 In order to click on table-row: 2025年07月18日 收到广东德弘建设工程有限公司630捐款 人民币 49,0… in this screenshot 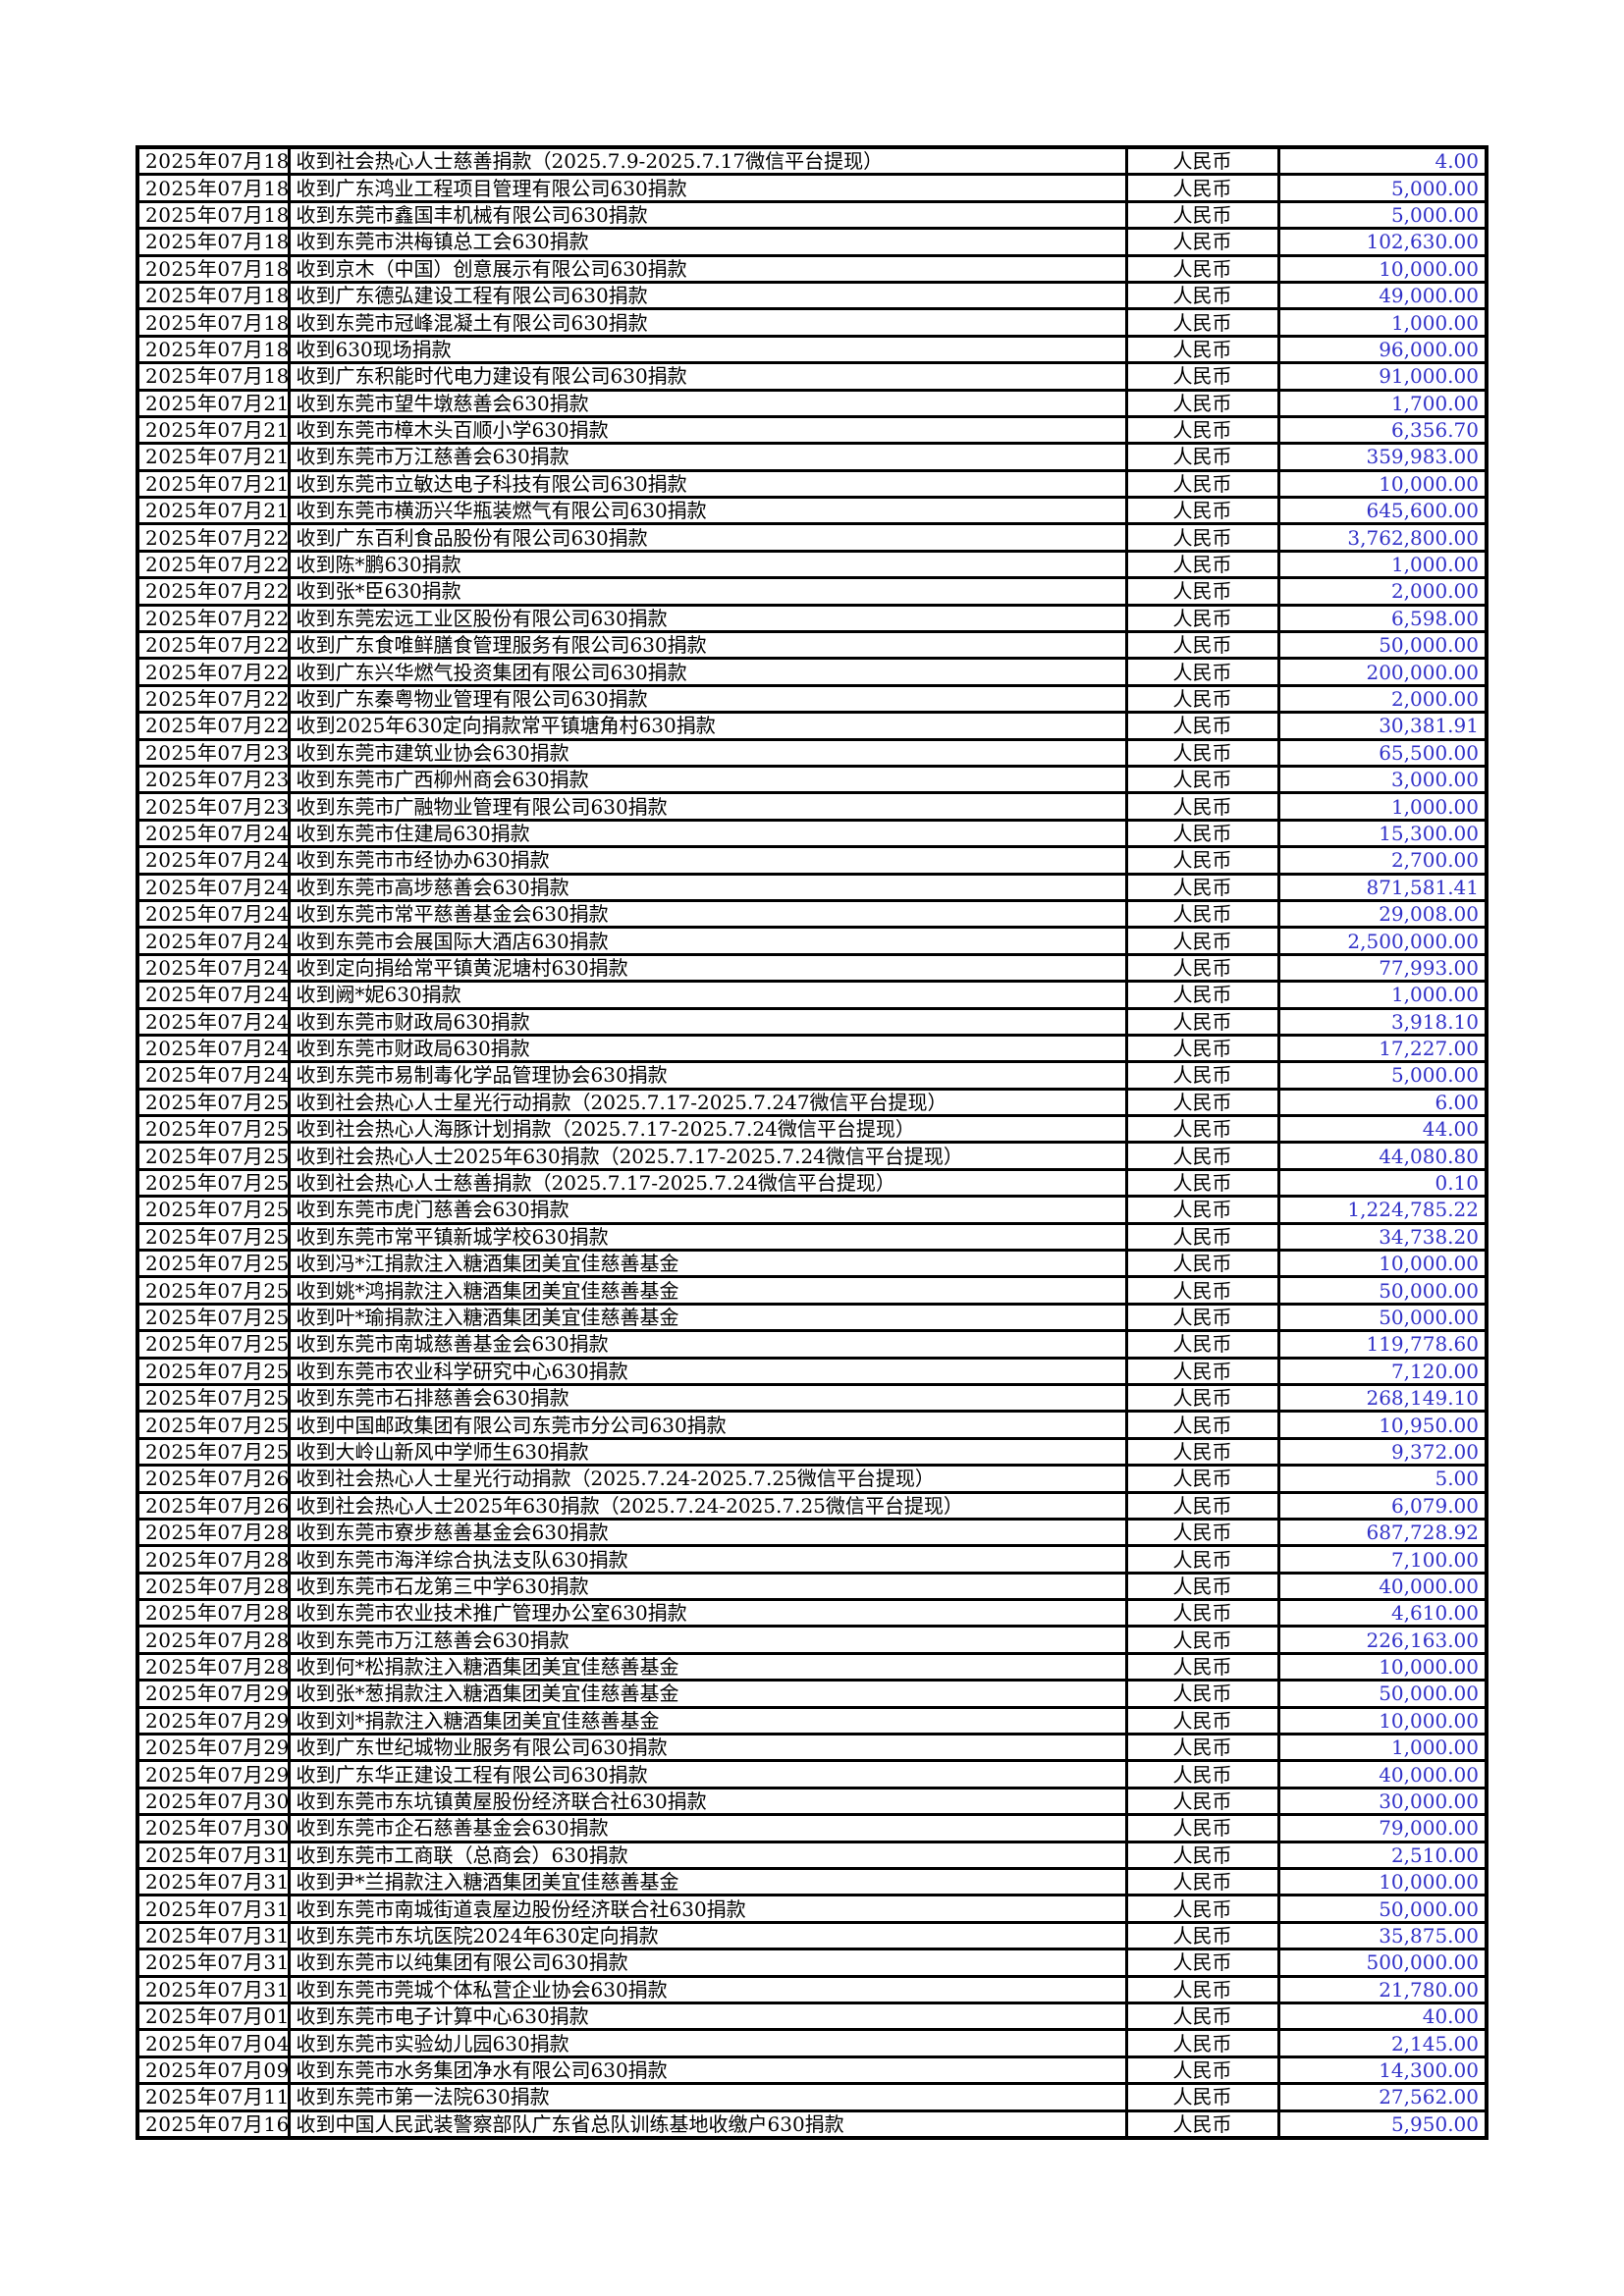, I will do `click(812, 296)`.